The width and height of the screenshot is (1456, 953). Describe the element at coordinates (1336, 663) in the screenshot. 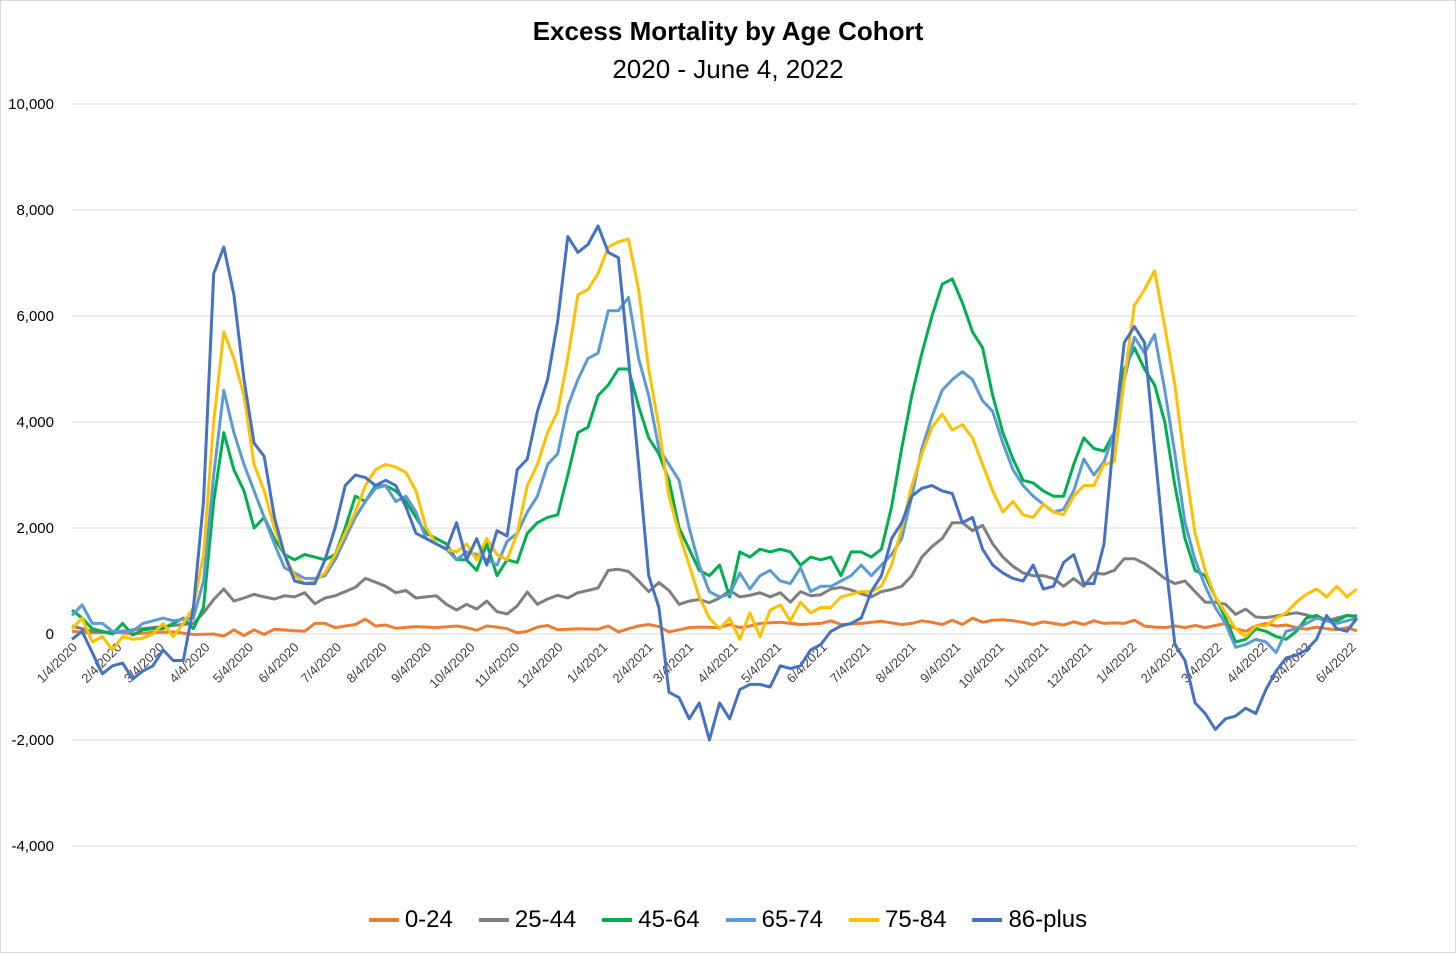

I see `x-tick-label: 6/4/2022` at that location.